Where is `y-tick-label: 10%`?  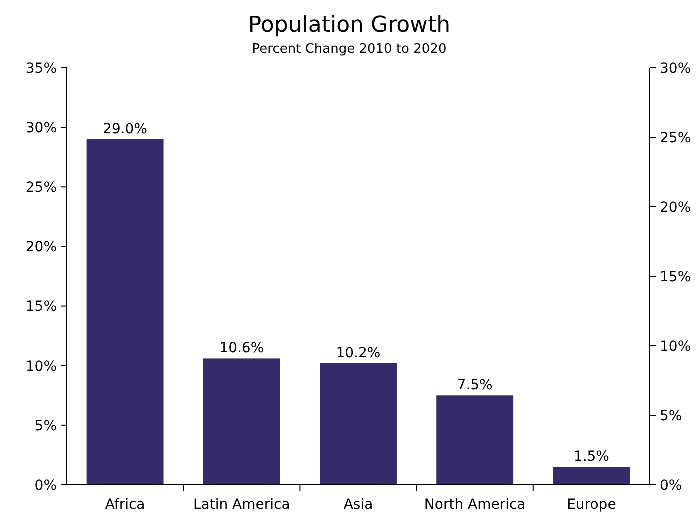
y-tick-label: 10% is located at coordinates (41, 366).